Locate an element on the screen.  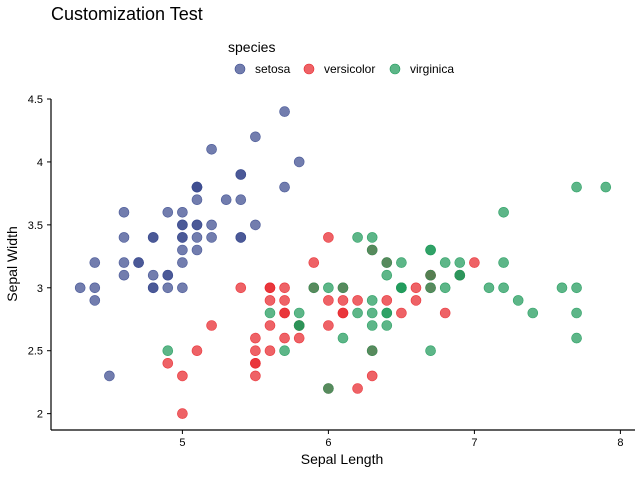
legend-label-versicolor: versicolor is located at coordinates (349, 69).